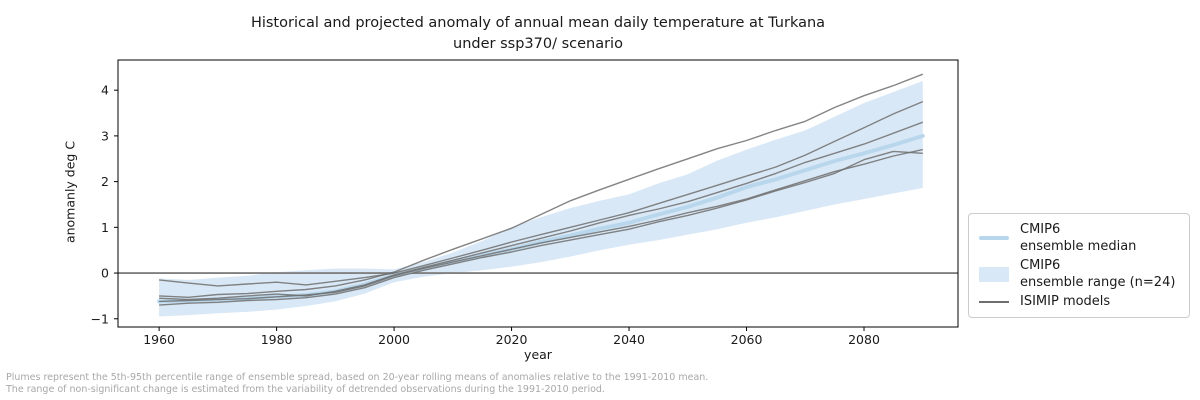 Image resolution: width=1200 pixels, height=400 pixels. What do you see at coordinates (105, 273) in the screenshot?
I see `y-tick-label: 0` at bounding box center [105, 273].